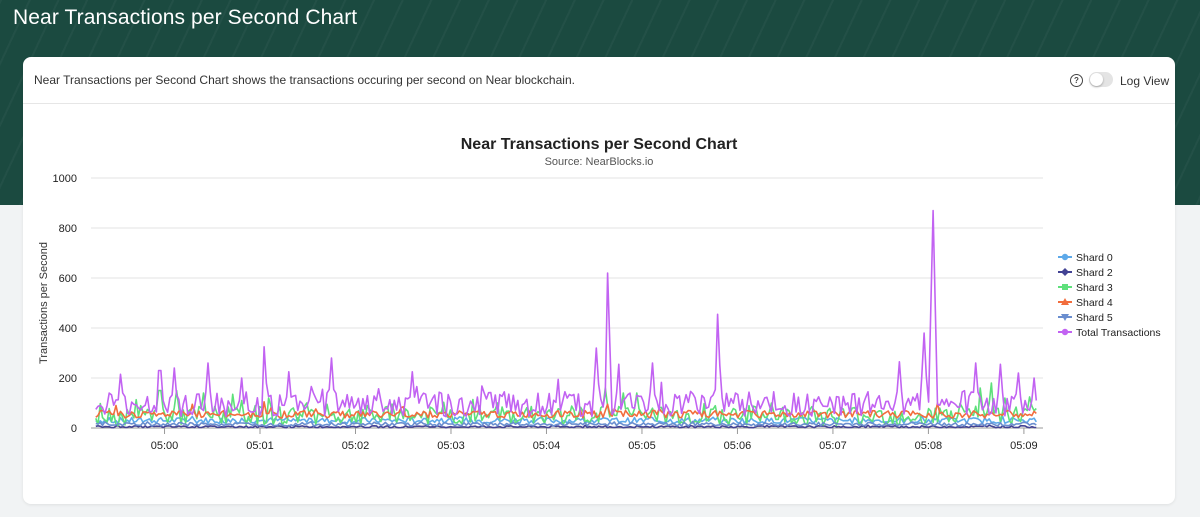 This screenshot has height=517, width=1200. What do you see at coordinates (65, 179) in the screenshot?
I see `y-tick-label: 1000` at bounding box center [65, 179].